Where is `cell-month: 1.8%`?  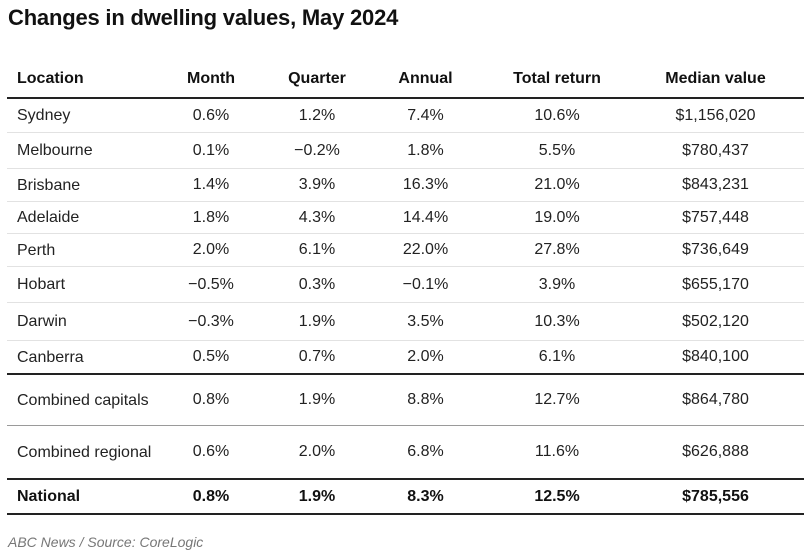
cell-month: 1.8% is located at coordinates (211, 217).